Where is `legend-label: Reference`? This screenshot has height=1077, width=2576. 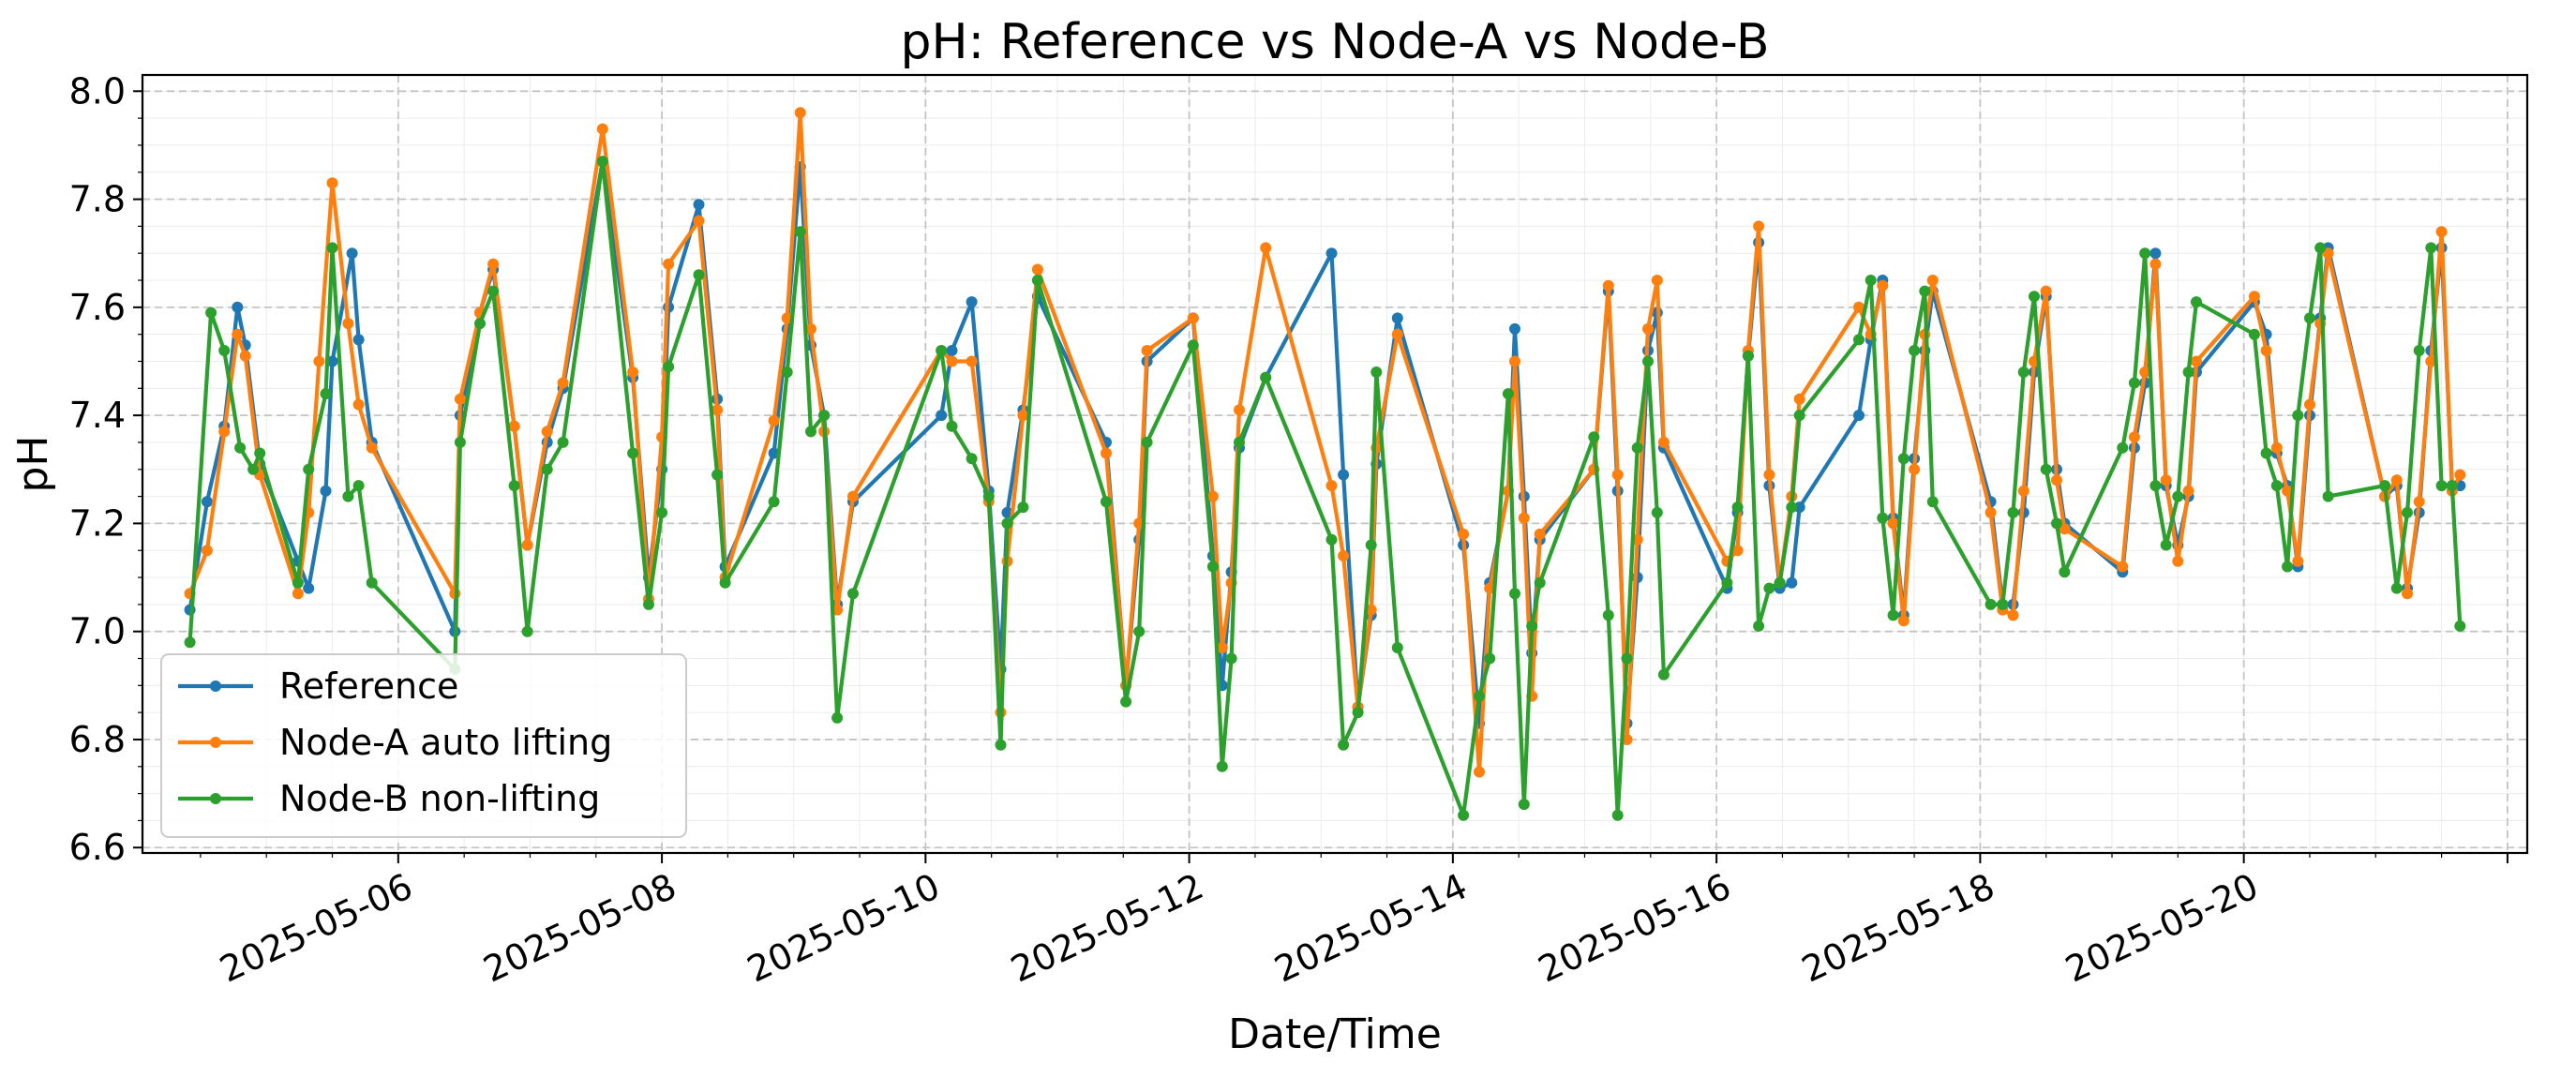 legend-label: Reference is located at coordinates (369, 687).